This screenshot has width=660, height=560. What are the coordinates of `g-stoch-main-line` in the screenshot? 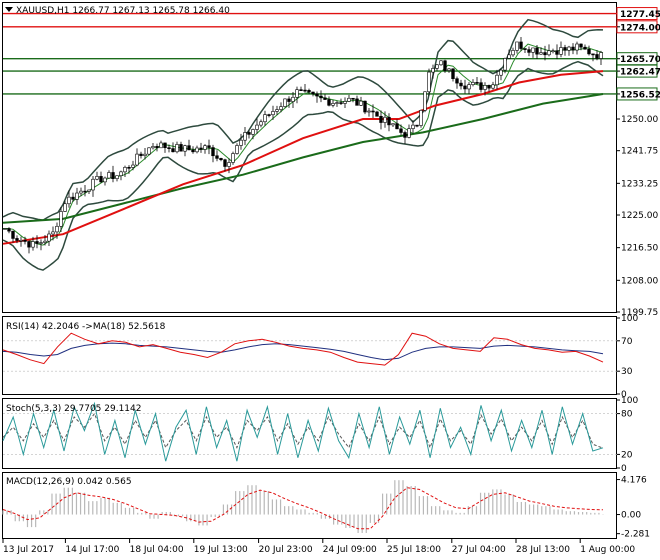 It's located at (303, 431).